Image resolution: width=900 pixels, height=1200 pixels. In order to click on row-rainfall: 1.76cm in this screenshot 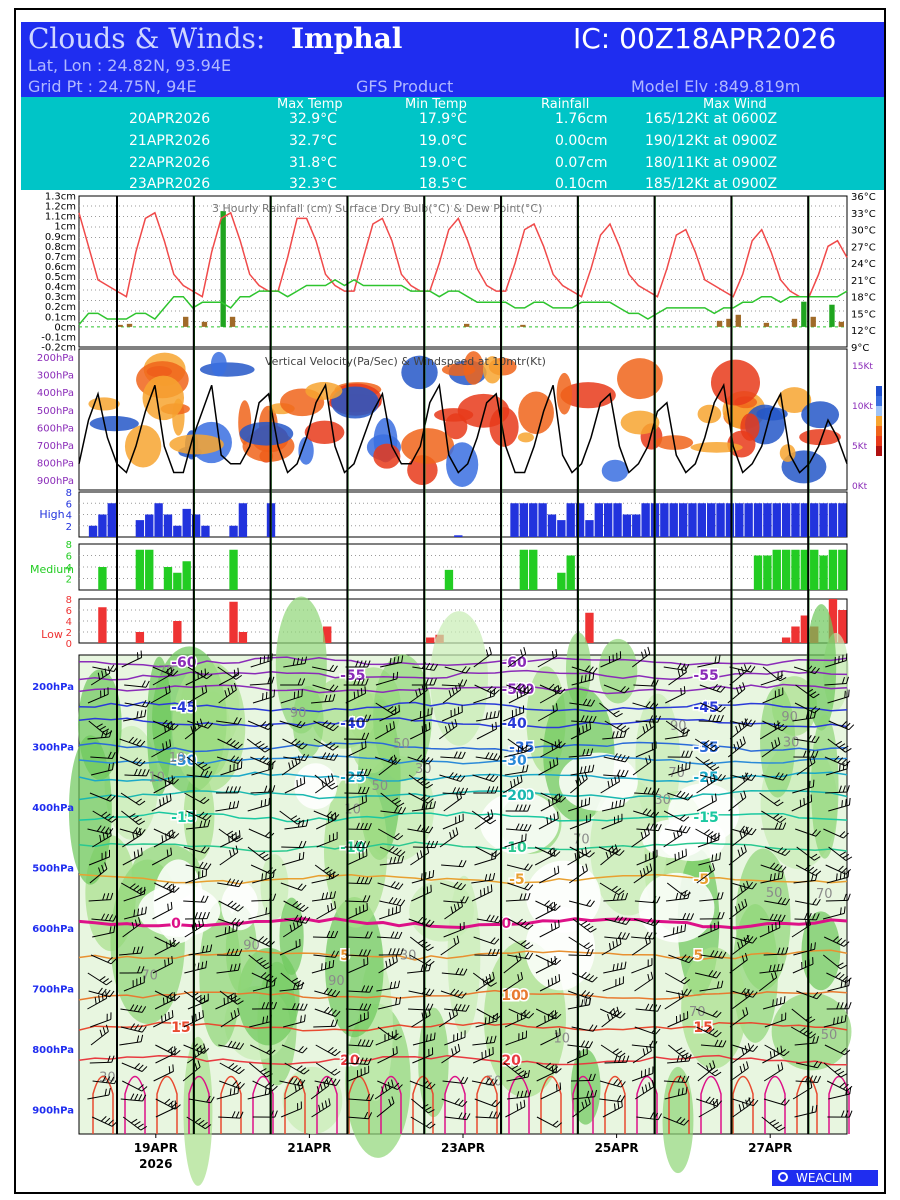, I will do `click(581, 119)`.